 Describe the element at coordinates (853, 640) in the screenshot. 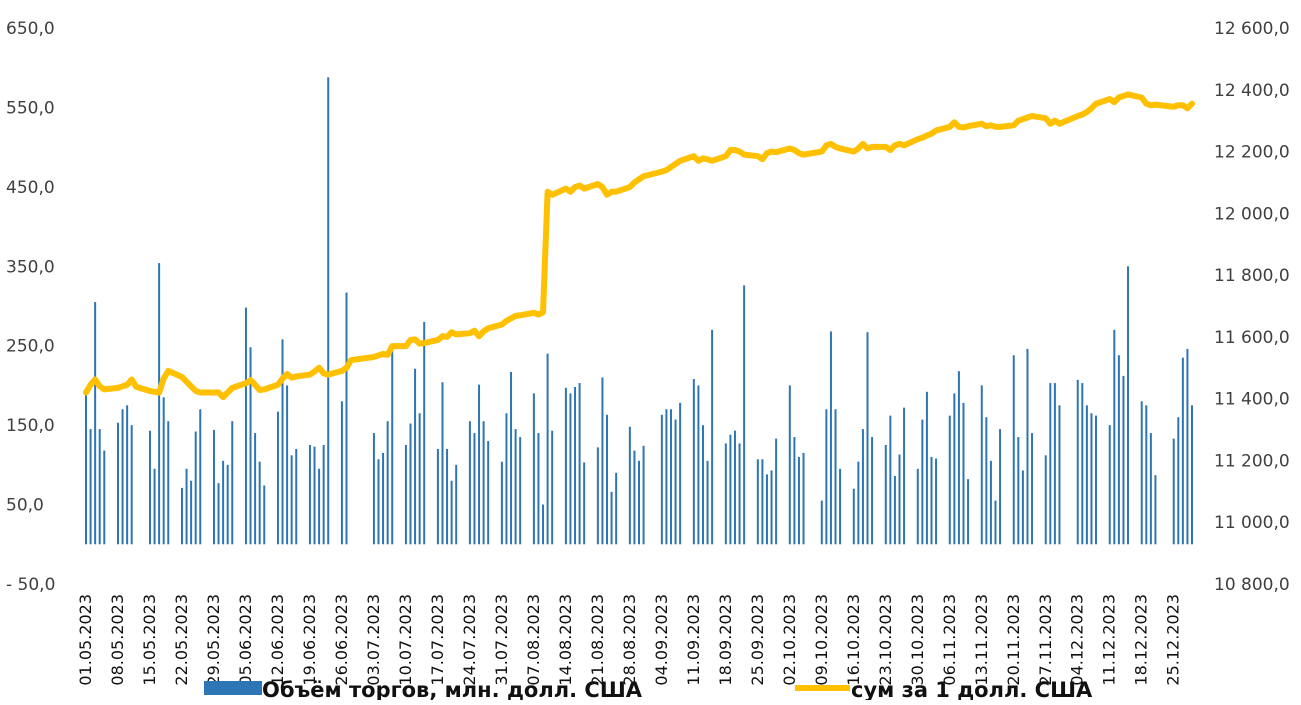

I see `x-tick-label: 16.10.2023` at that location.